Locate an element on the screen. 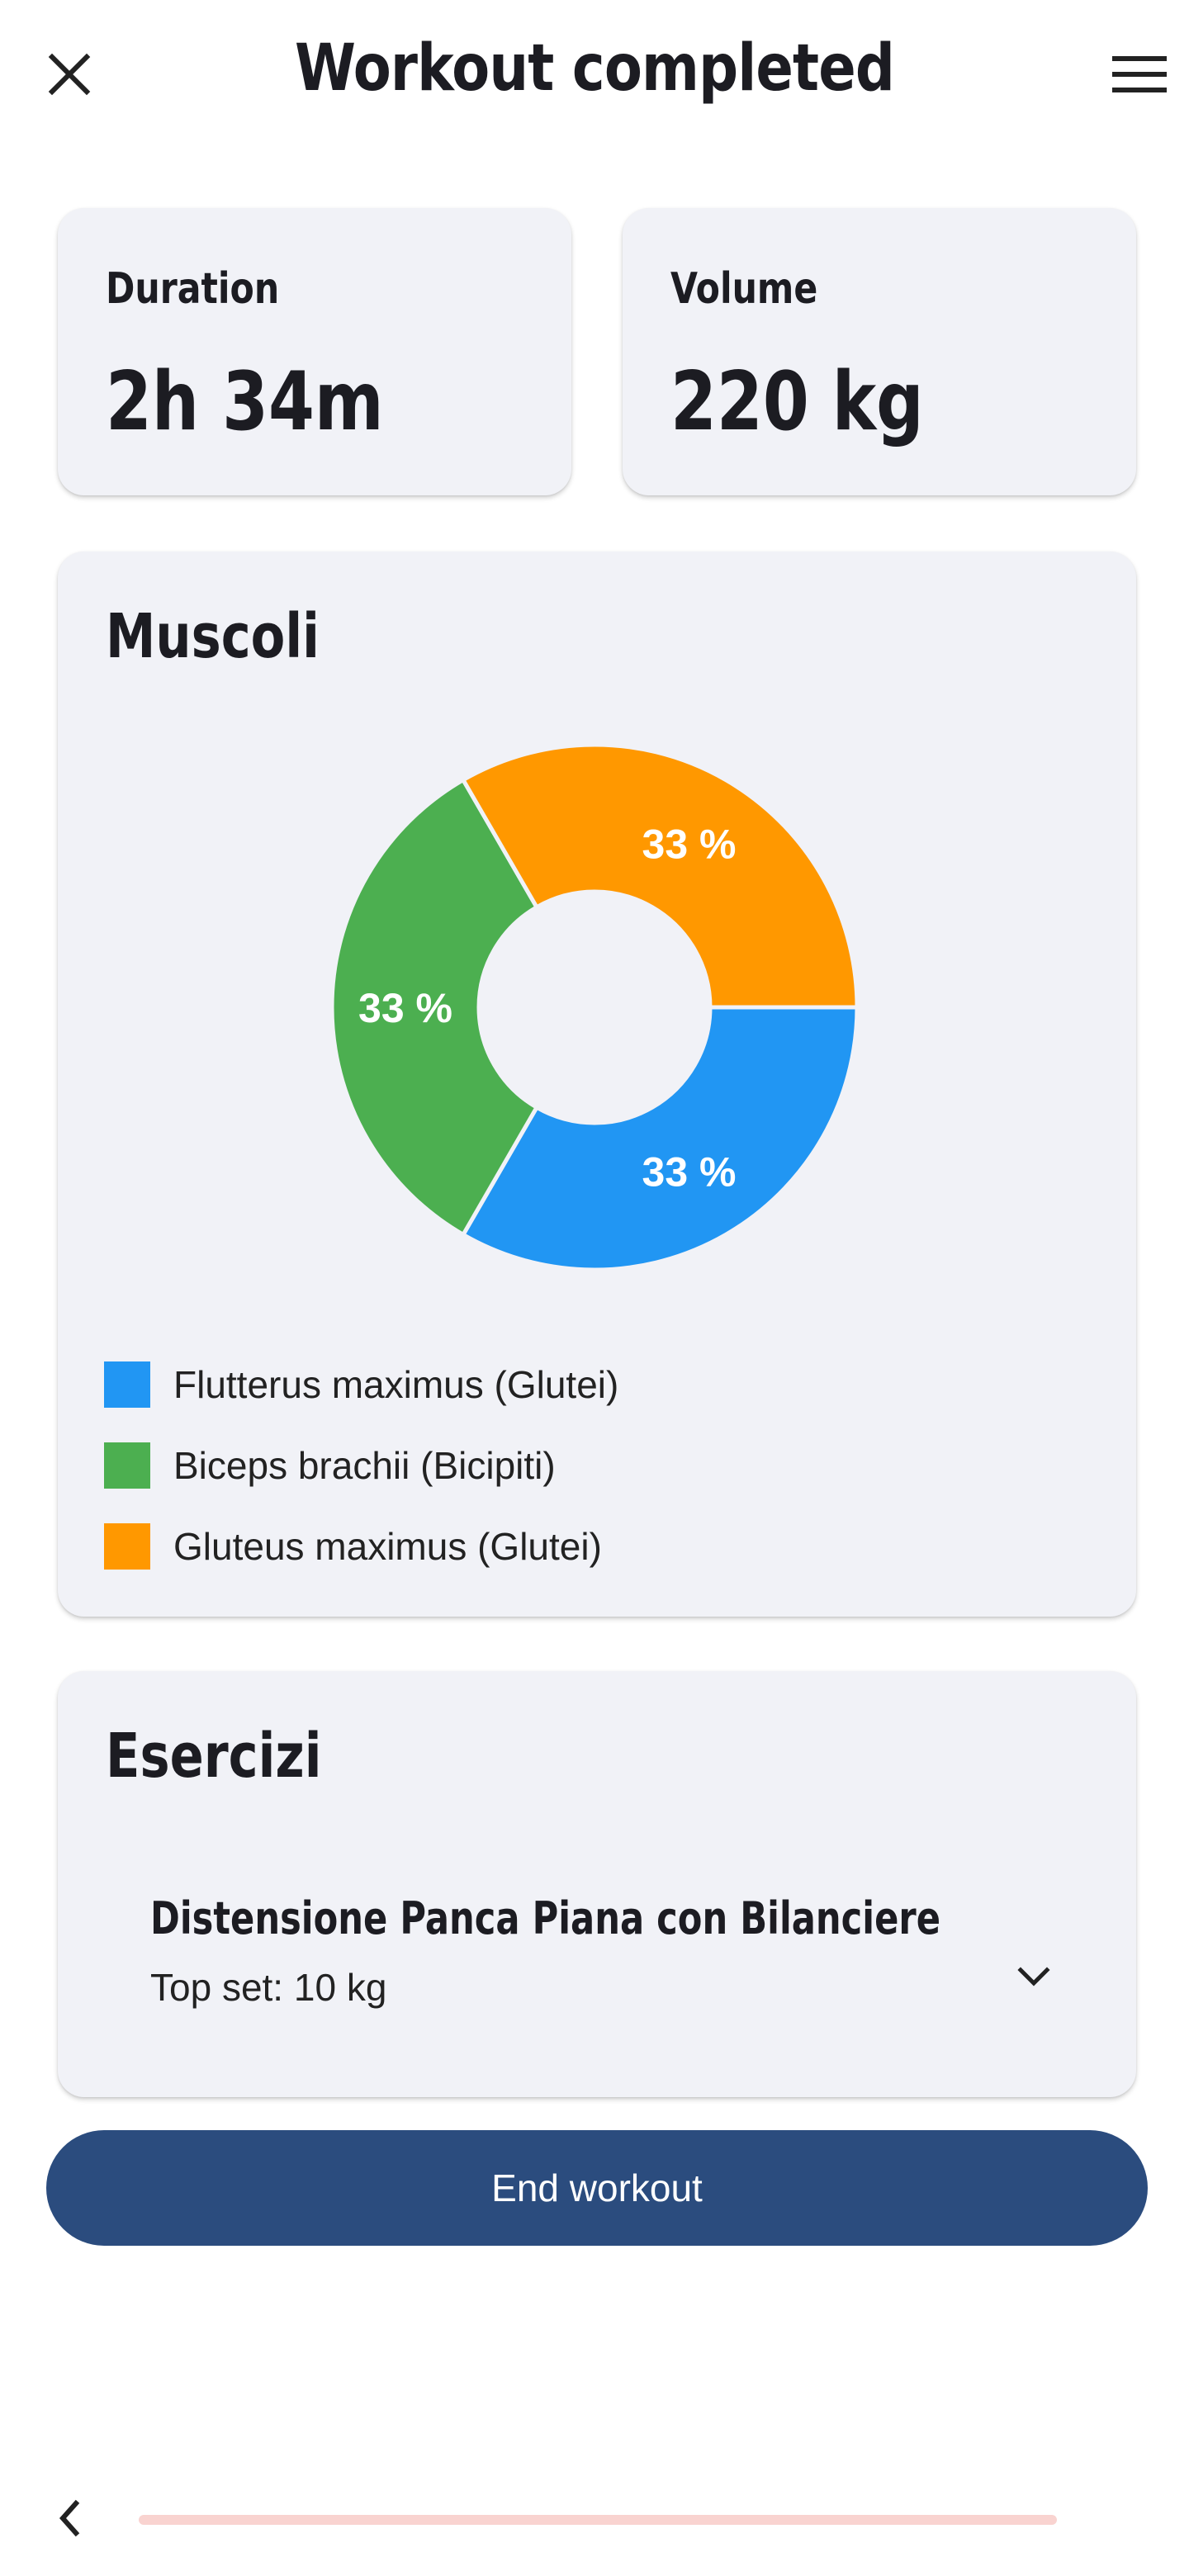 Image resolution: width=1189 pixels, height=2576 pixels. muscles-donut-chart: 33 % 33 % 33 % is located at coordinates (594, 1007).